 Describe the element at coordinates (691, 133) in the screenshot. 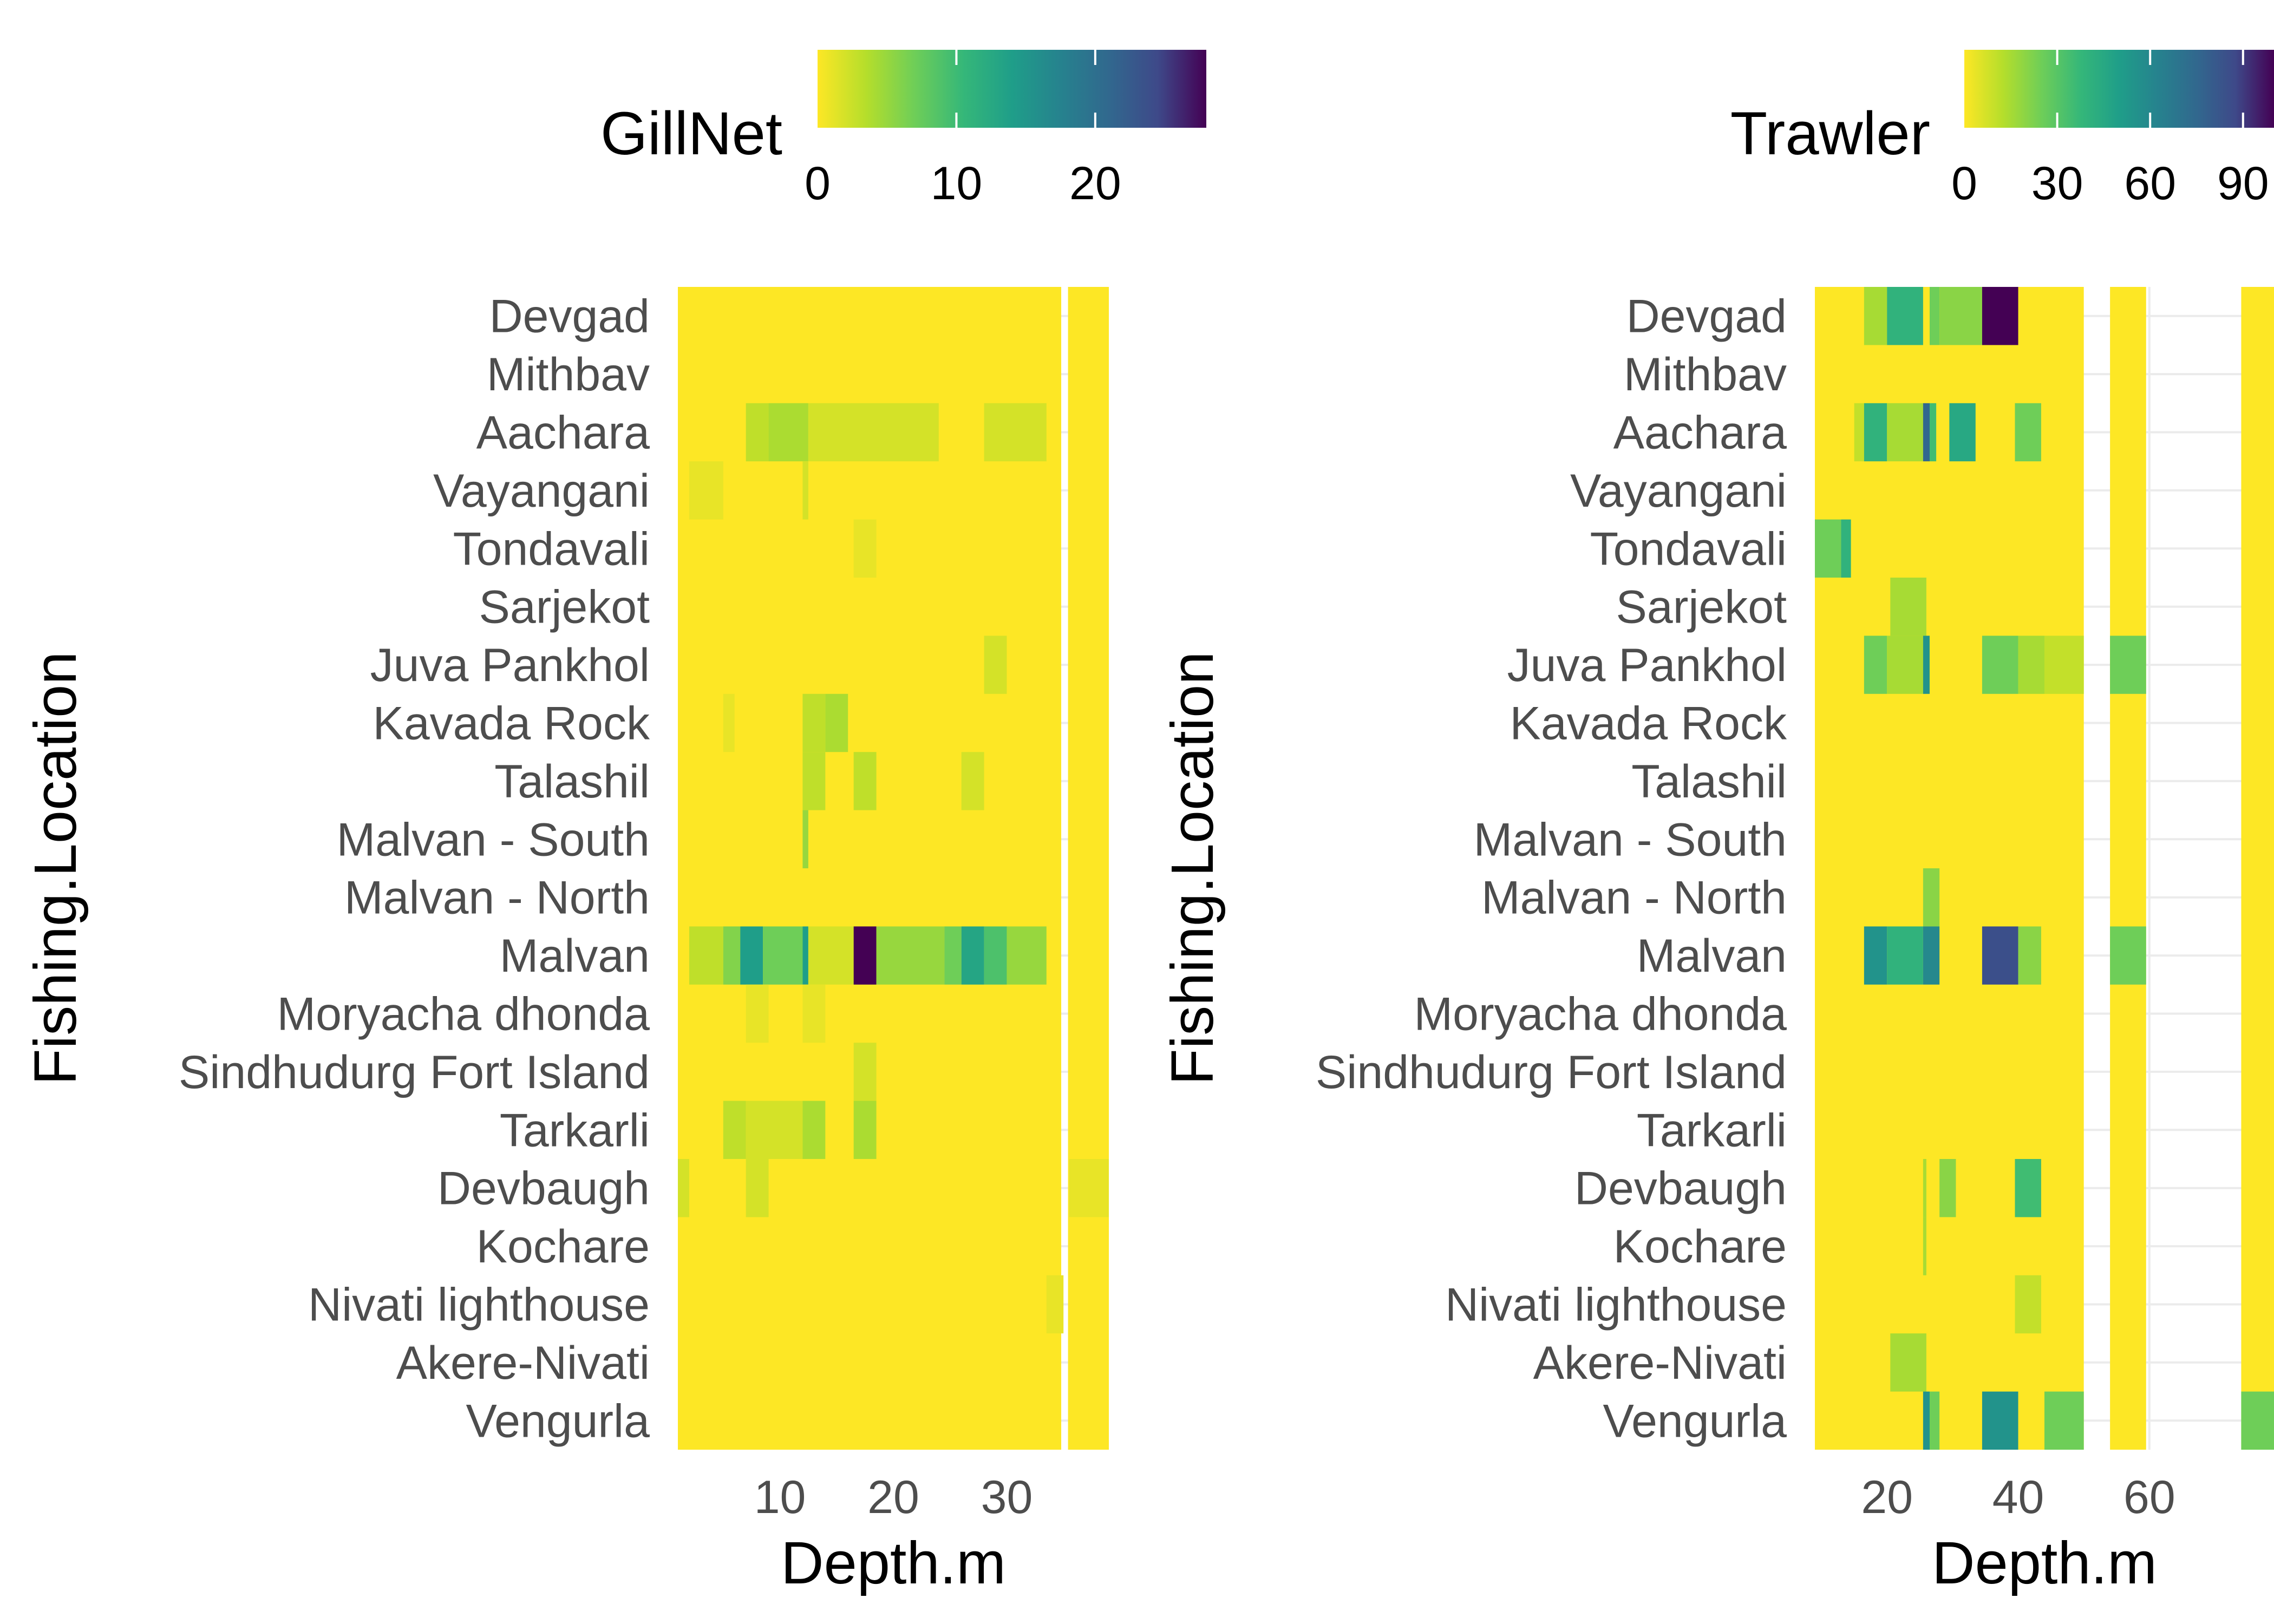

I see `legend-title: GillNet` at that location.